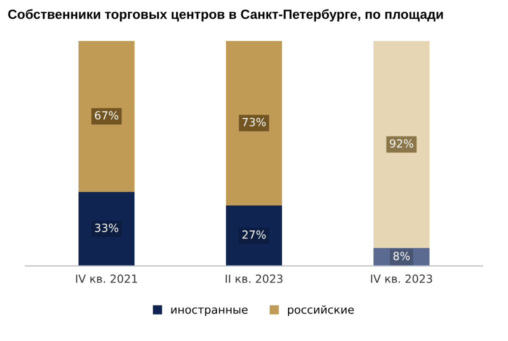 This screenshot has height=341, width=508. I want to click on data-label: 27%, so click(254, 234).